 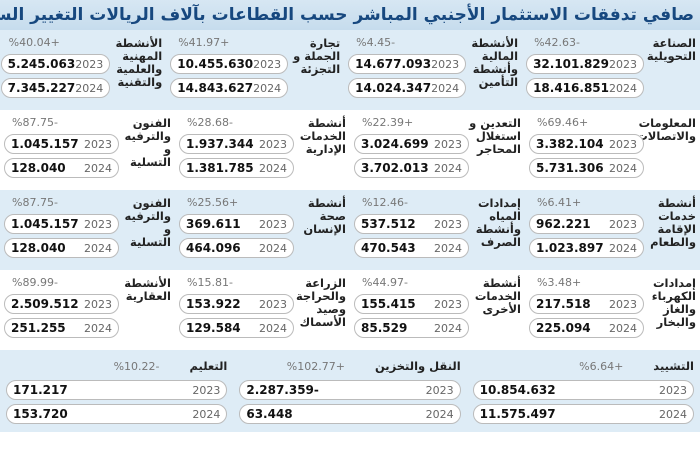 What do you see at coordinates (45, 144) in the screenshot?
I see `value: 1.045.157` at bounding box center [45, 144].